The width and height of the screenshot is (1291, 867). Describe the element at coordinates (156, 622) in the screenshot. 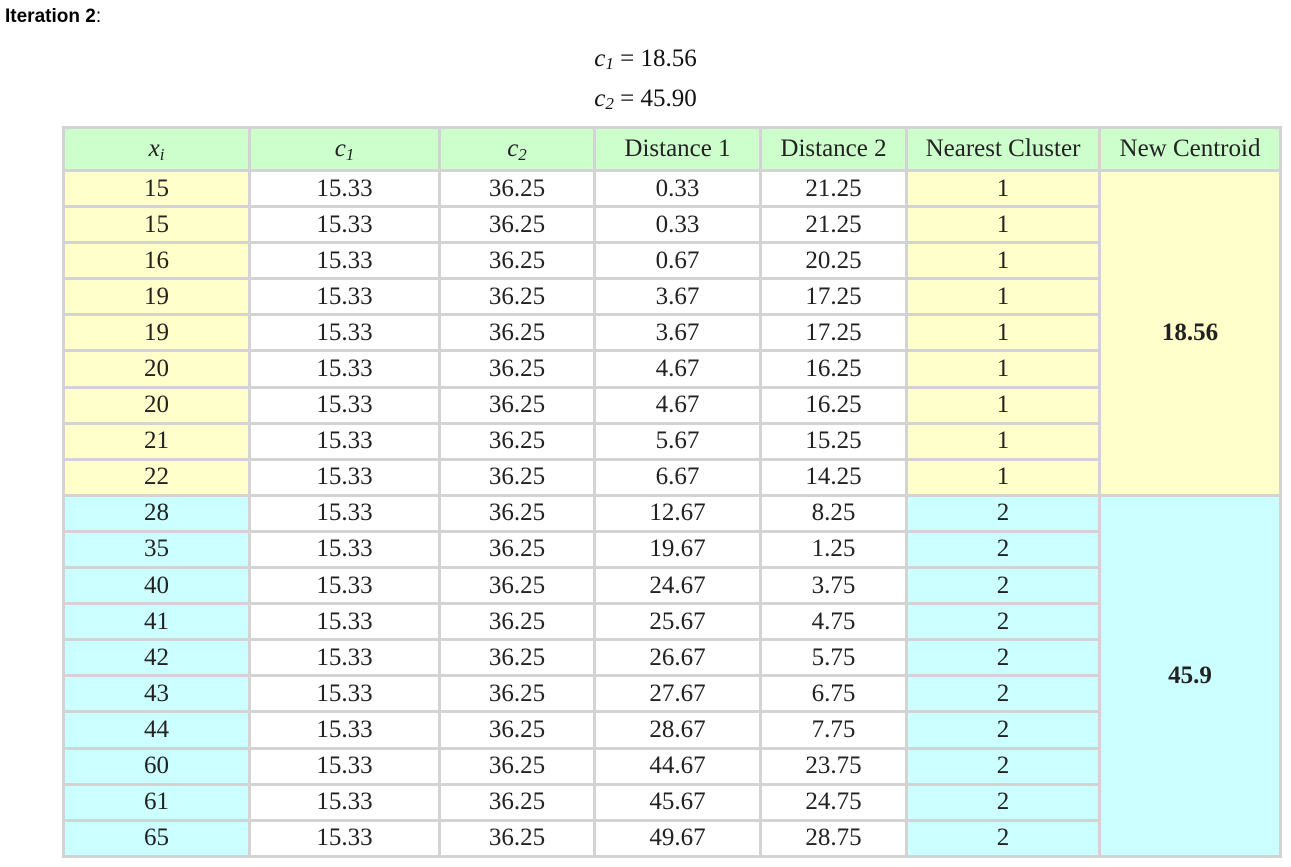

I see `cell-xi: 41` at that location.